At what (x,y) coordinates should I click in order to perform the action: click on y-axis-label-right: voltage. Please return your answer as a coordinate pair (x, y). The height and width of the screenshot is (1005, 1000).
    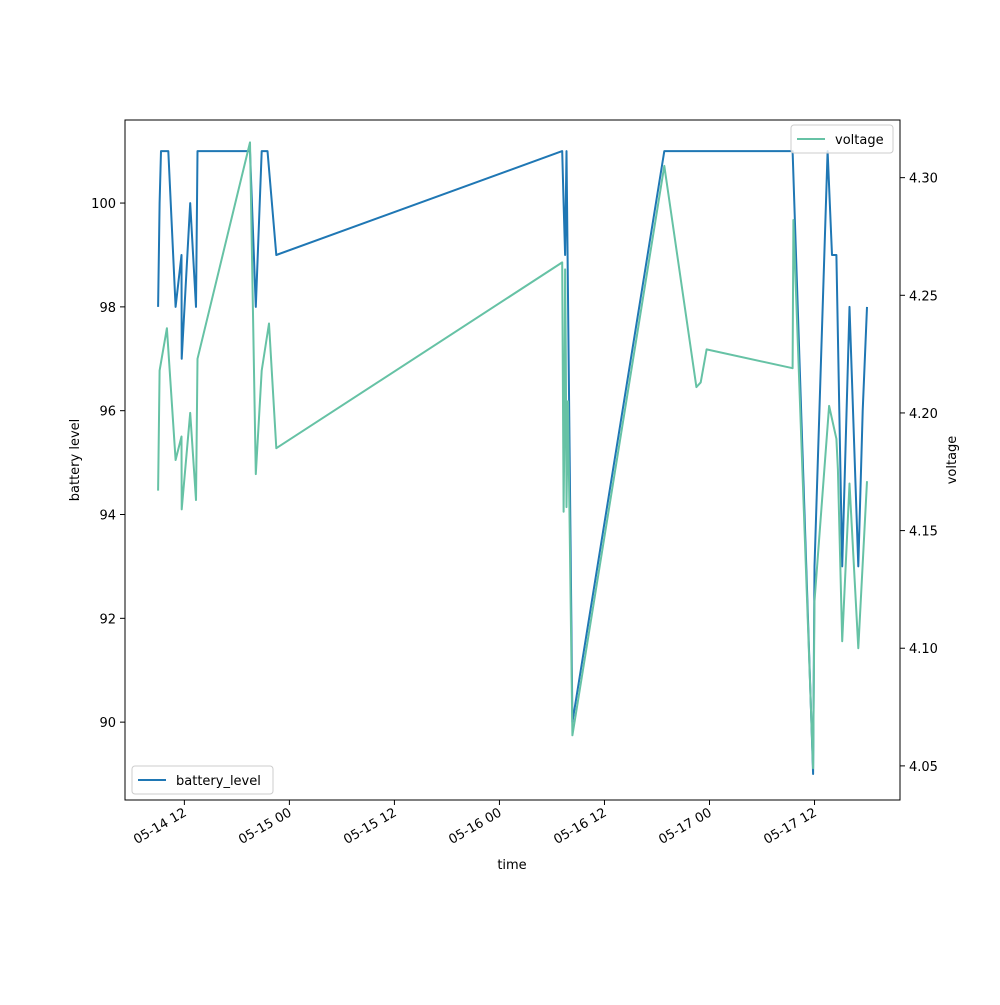
    Looking at the image, I should click on (952, 460).